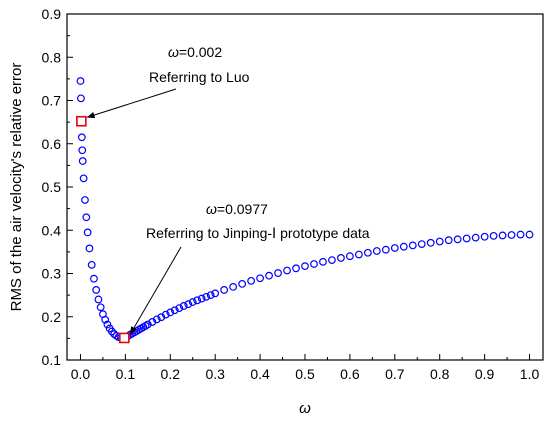  I want to click on x-tick-label: 0.6, so click(350, 374).